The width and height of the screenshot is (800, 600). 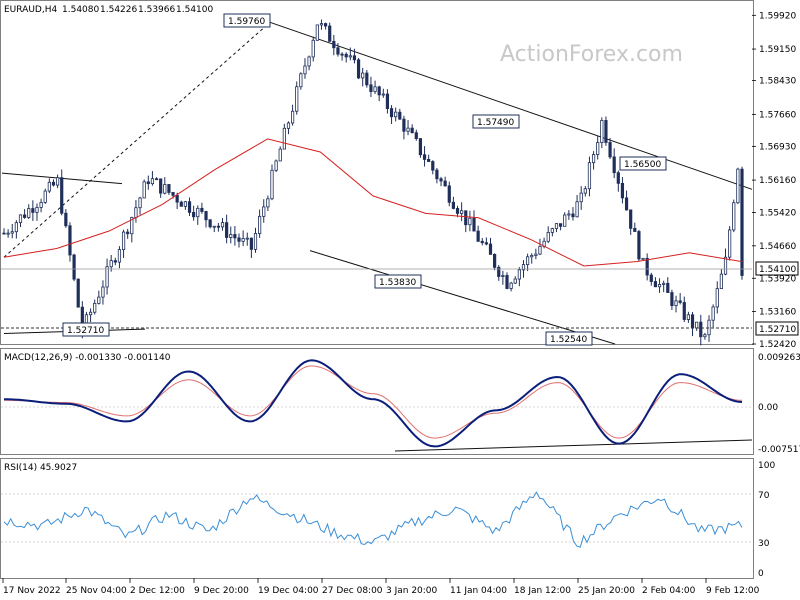 What do you see at coordinates (157, 591) in the screenshot?
I see `date-tick-label: 2 Dec 12:00` at bounding box center [157, 591].